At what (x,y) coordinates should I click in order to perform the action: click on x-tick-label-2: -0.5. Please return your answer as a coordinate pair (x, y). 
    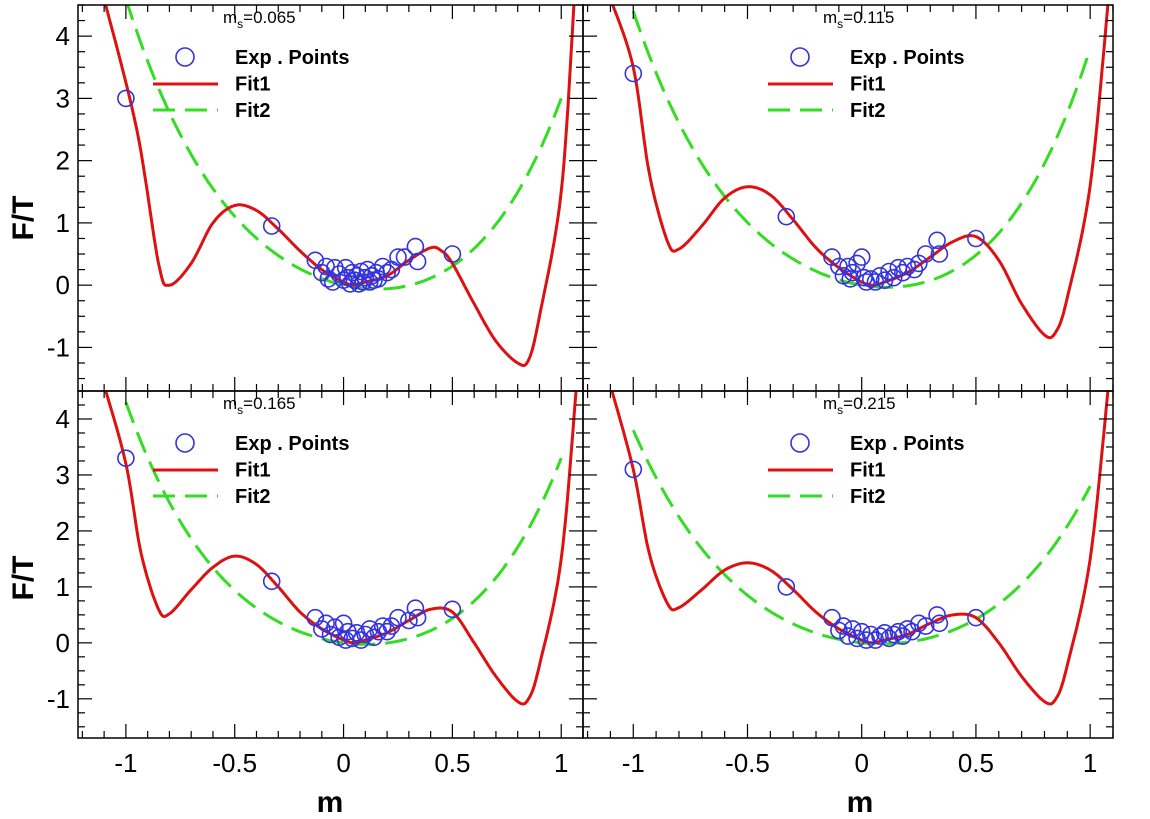
    Looking at the image, I should click on (234, 763).